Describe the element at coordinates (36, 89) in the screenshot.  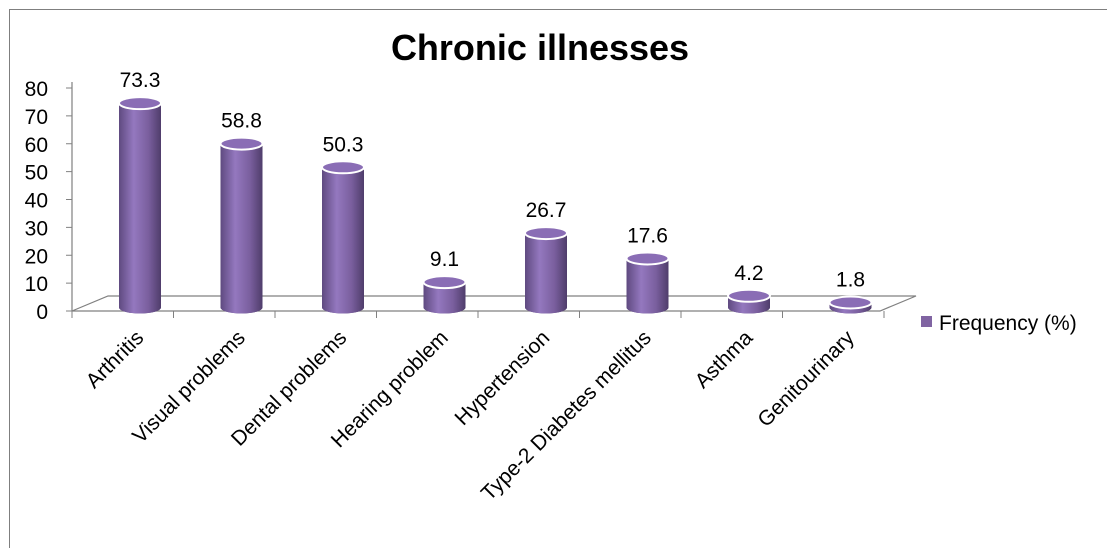
I see `y-tick-label: 80` at that location.